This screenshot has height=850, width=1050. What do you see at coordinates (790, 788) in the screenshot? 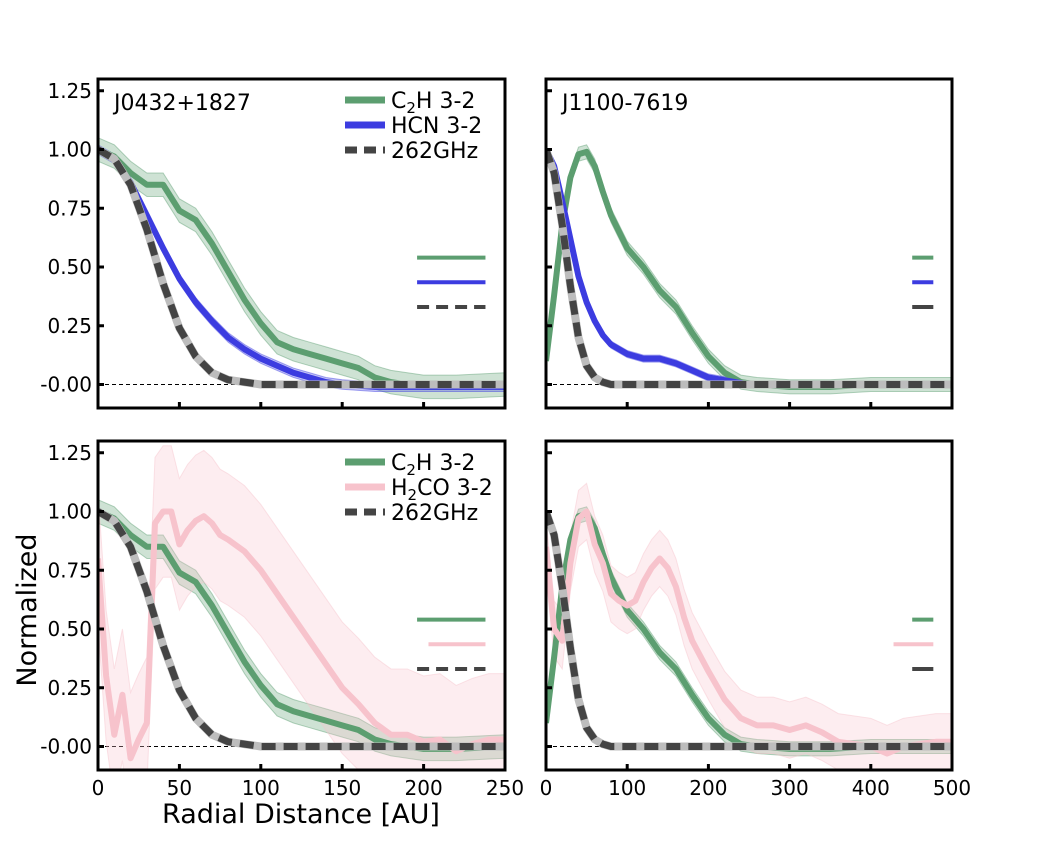
I see `x-tick-label: 300` at bounding box center [790, 788].